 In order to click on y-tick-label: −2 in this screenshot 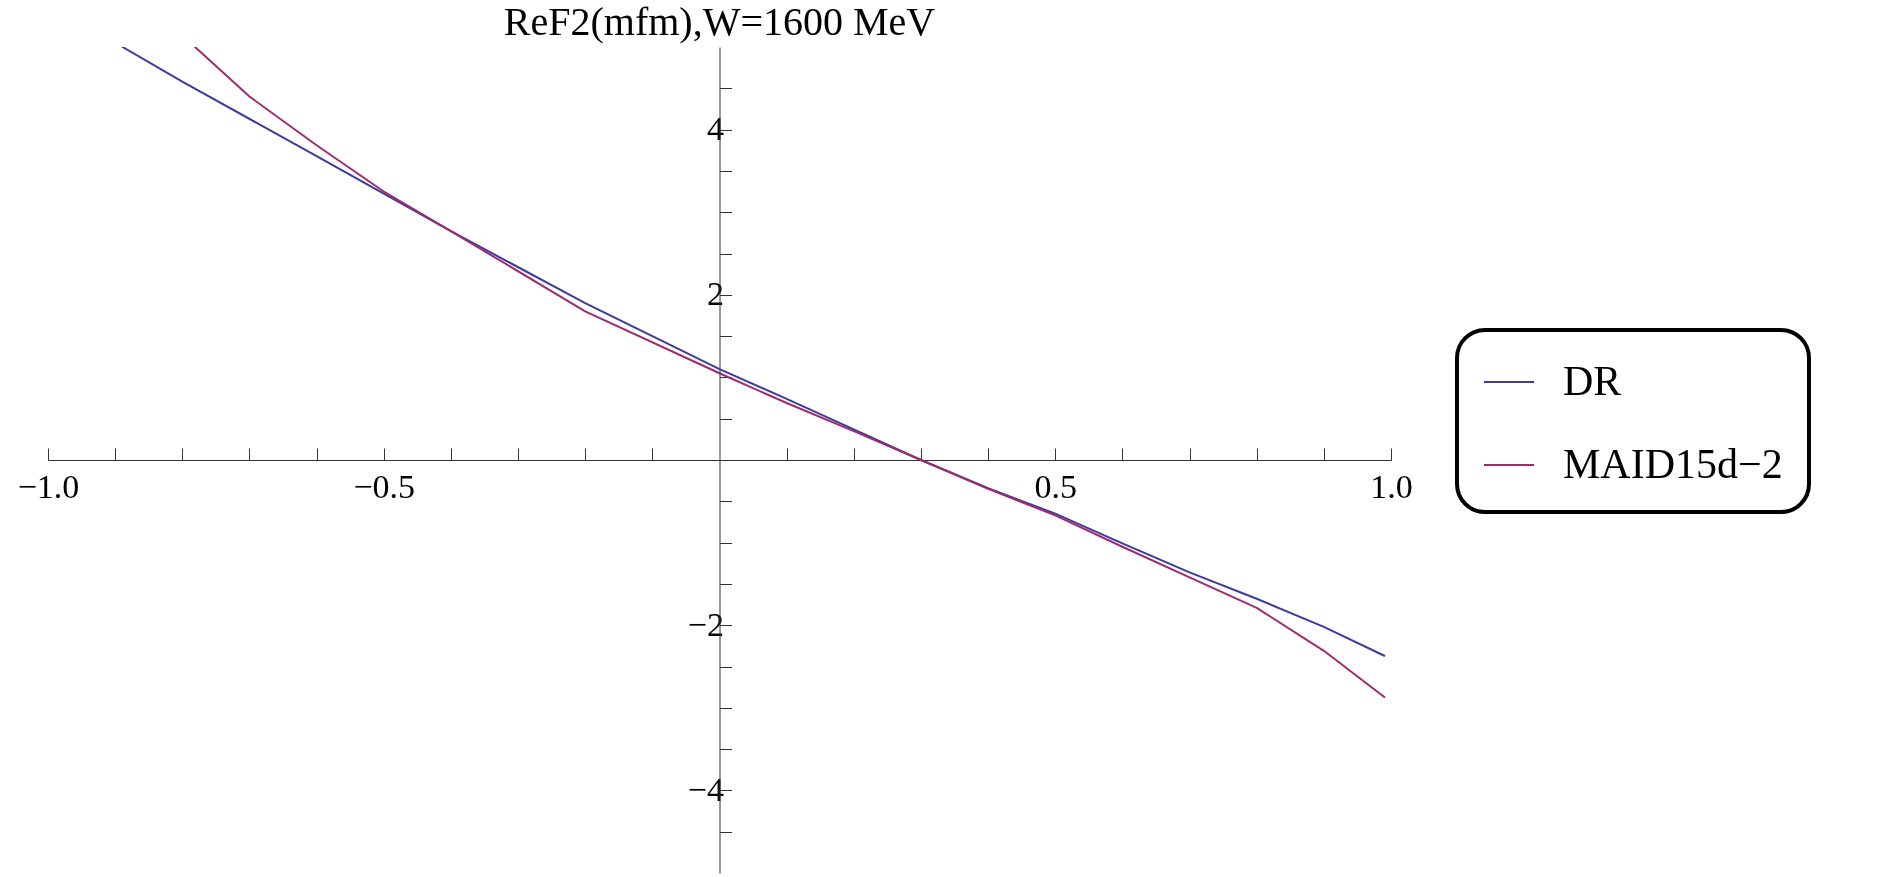, I will do `click(705, 624)`.